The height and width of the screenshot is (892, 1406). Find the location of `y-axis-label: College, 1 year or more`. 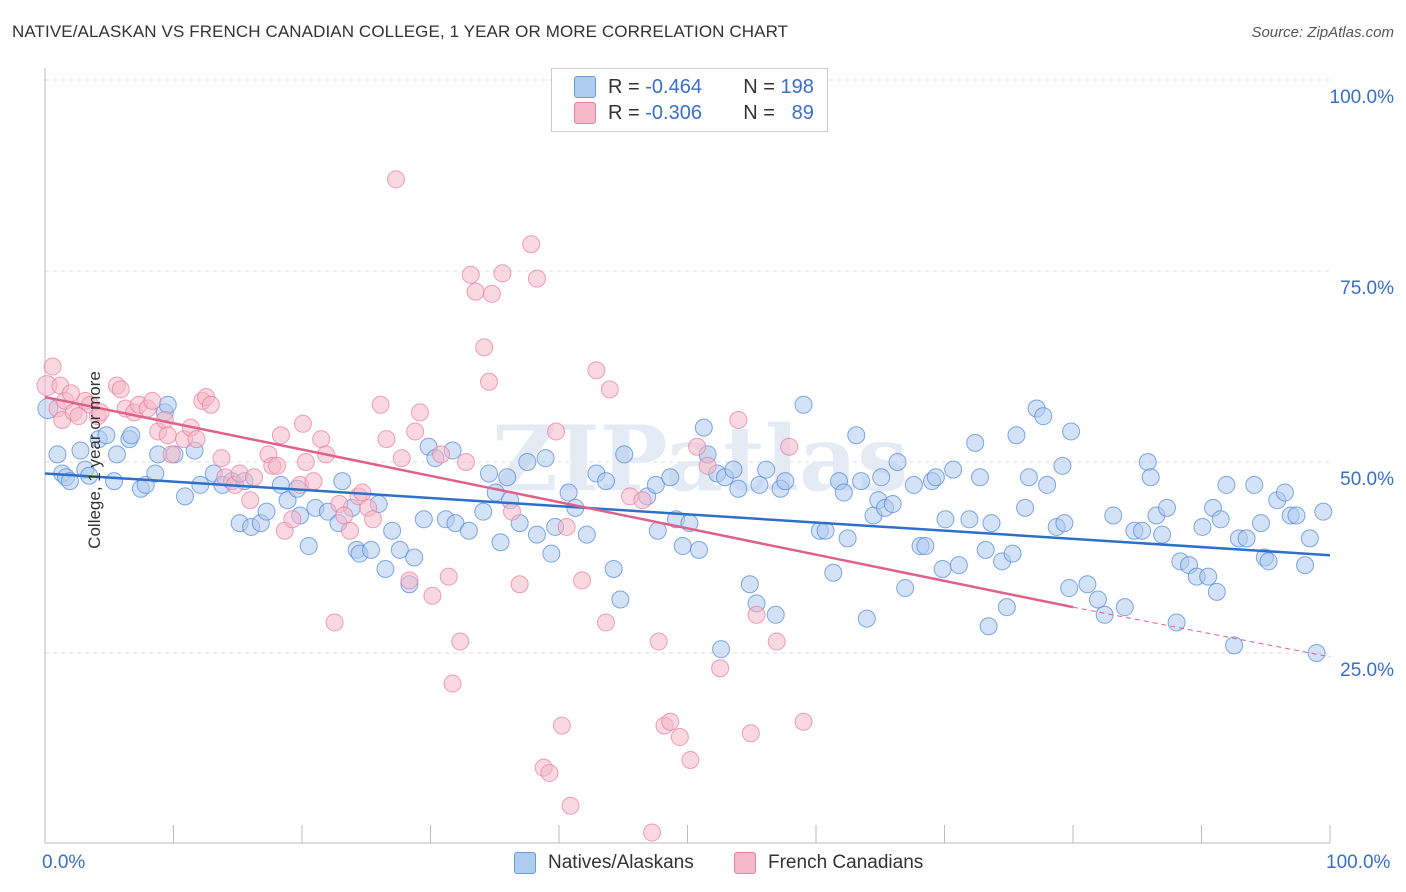

y-axis-label: College, 1 year or more is located at coordinates (94, 460).